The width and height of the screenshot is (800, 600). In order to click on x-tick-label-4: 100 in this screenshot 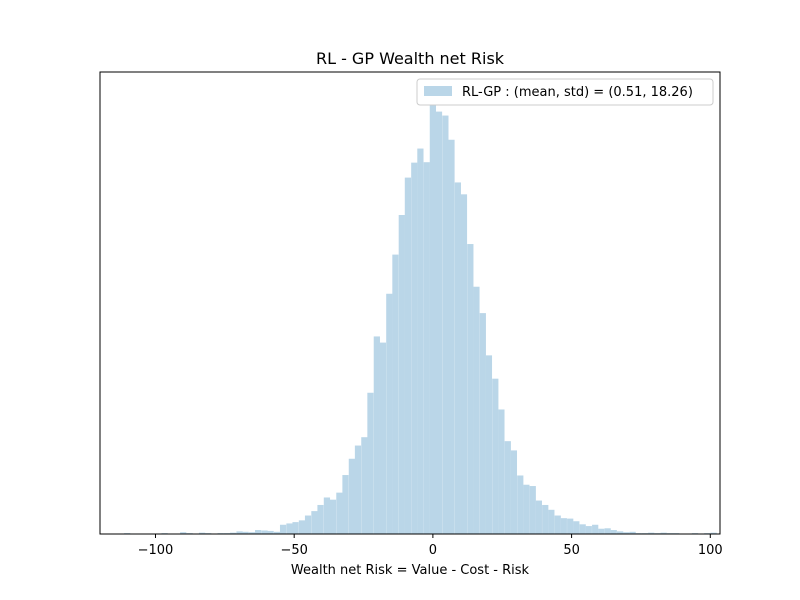, I will do `click(710, 550)`.